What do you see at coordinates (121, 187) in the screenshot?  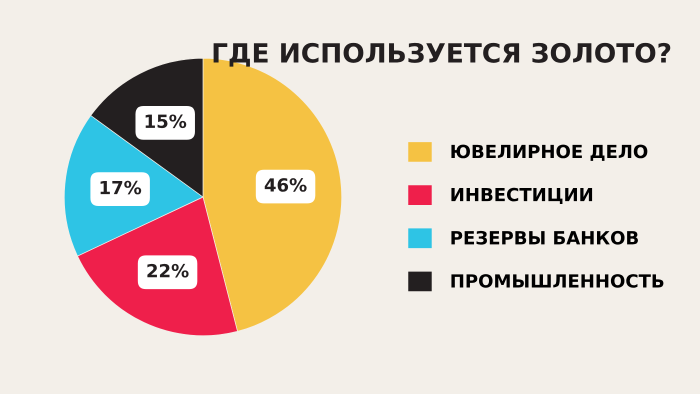 I see `data-label: 17%` at bounding box center [121, 187].